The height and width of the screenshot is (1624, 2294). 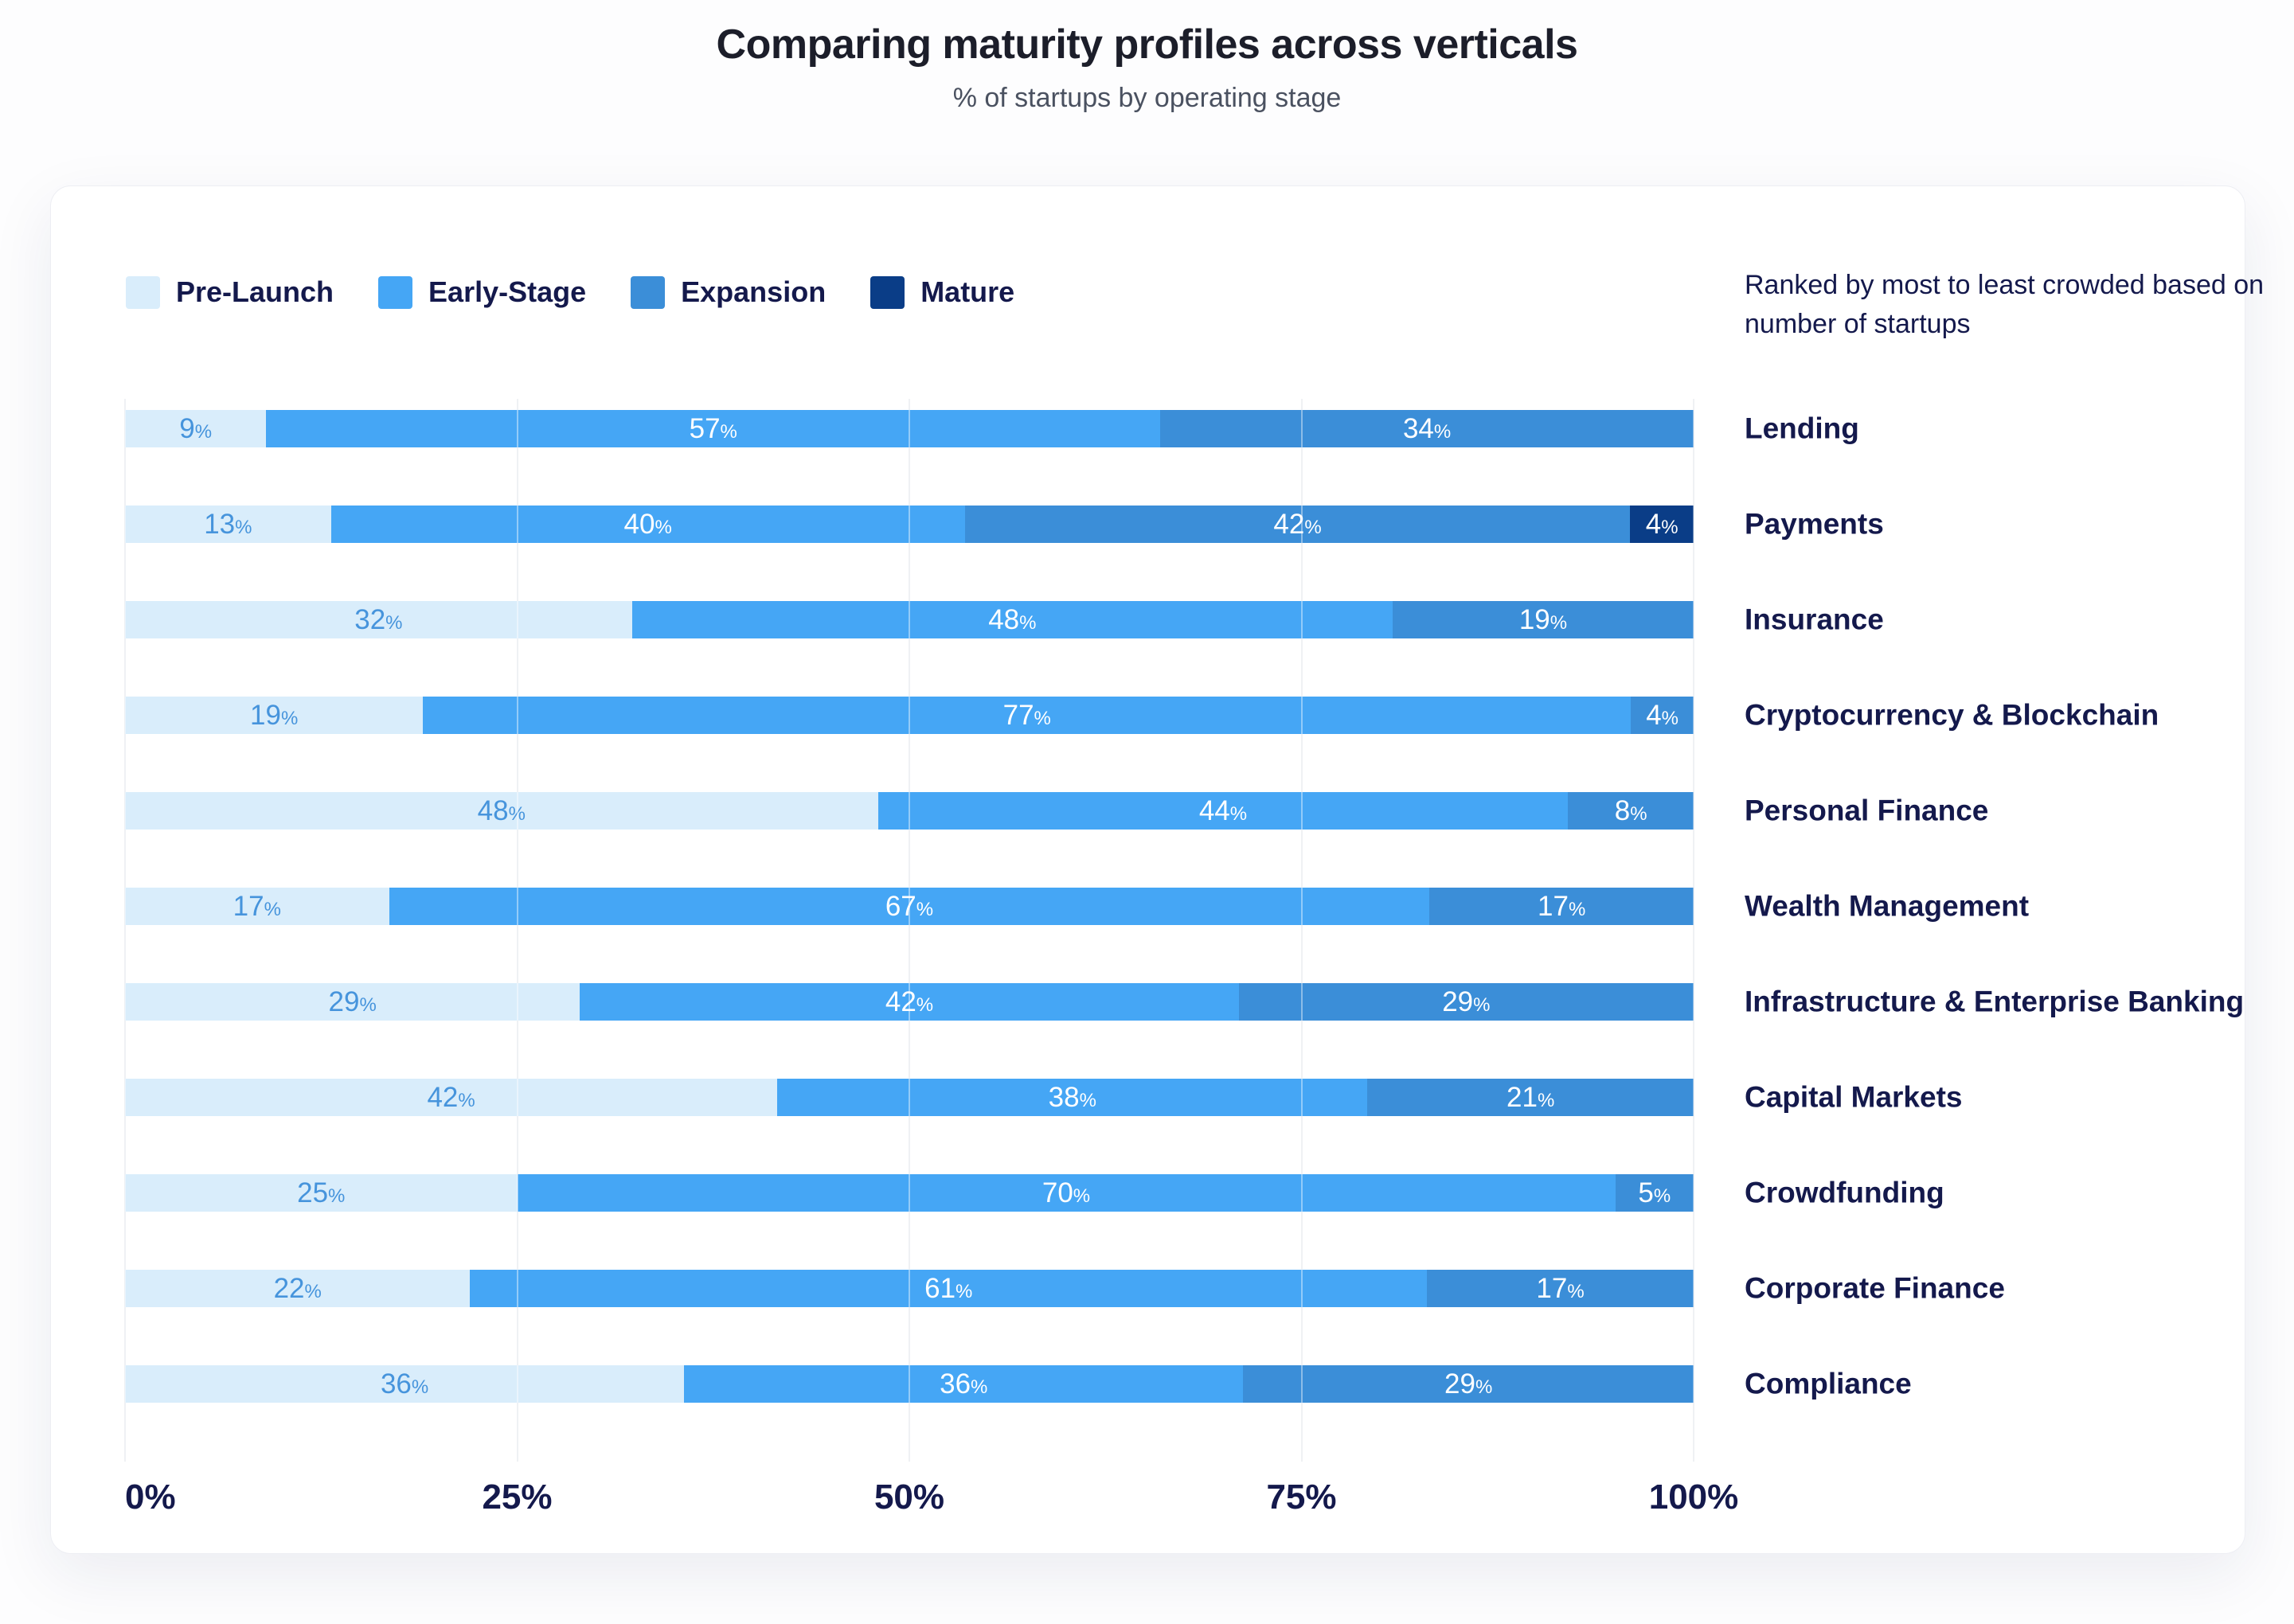 I want to click on segment-value-label: 22%, so click(x=297, y=1288).